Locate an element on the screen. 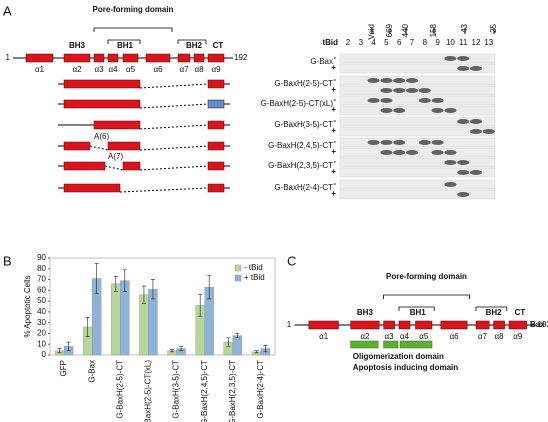  x-tick-label: G-BaxH(2-5)-CT(xL) is located at coordinates (148, 391).